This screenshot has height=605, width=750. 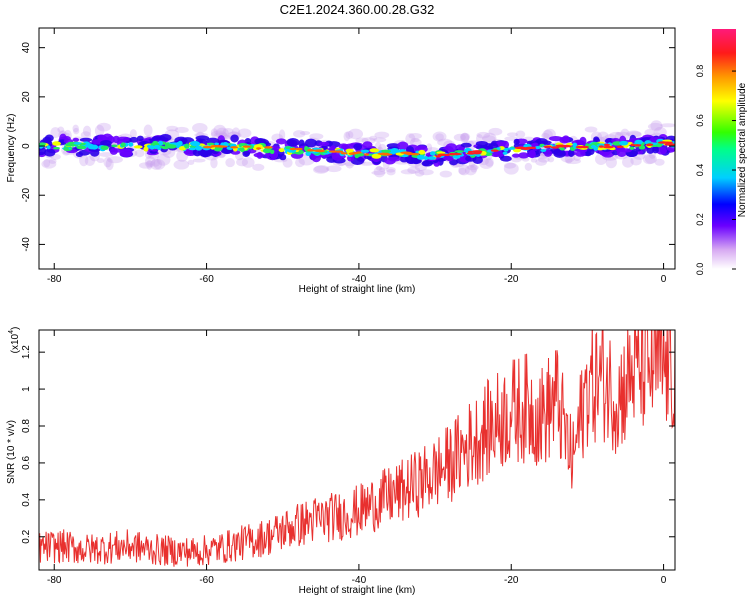 What do you see at coordinates (26, 48) in the screenshot?
I see `heatmap-y-tick-label: 40` at bounding box center [26, 48].